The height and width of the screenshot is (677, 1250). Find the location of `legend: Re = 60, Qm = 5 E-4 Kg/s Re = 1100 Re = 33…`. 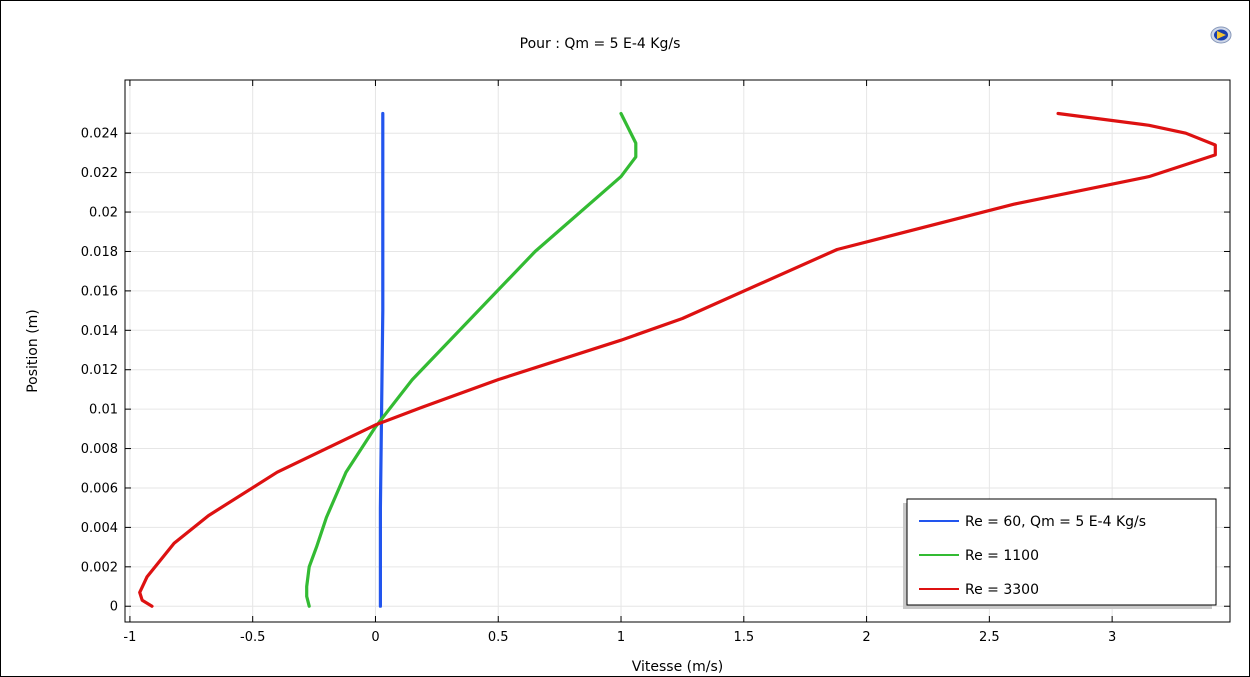

legend: Re = 60, Qm = 5 E-4 Kg/s Re = 1100 Re = 33… is located at coordinates (1060, 553).